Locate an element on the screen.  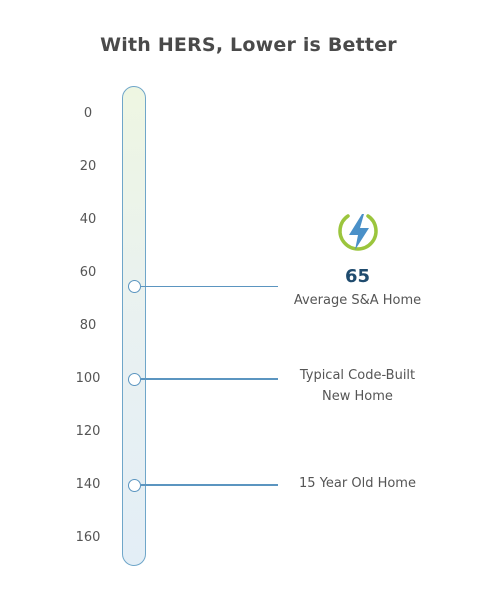
scale-tick-label: 20 is located at coordinates (88, 166).